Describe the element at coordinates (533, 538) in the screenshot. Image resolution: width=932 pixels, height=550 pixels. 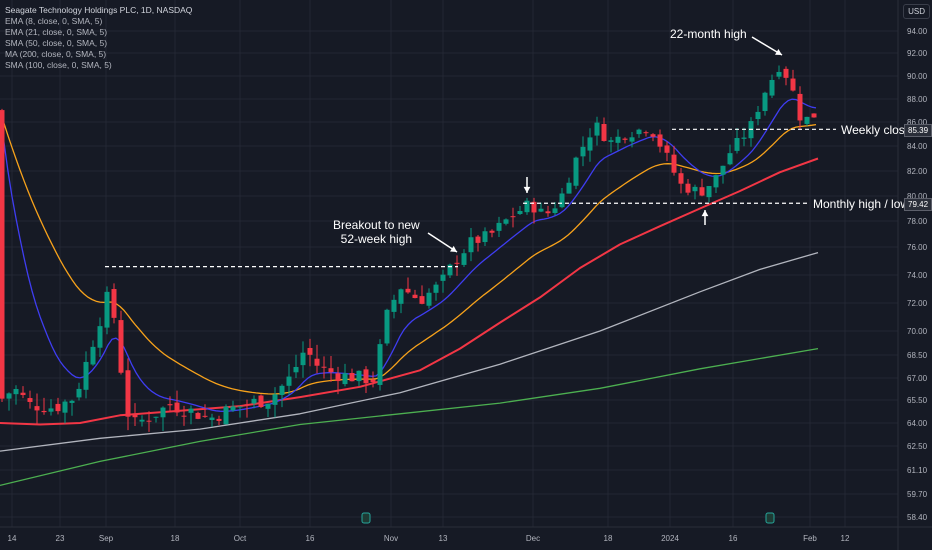
I see `x-tick-label: Dec` at that location.